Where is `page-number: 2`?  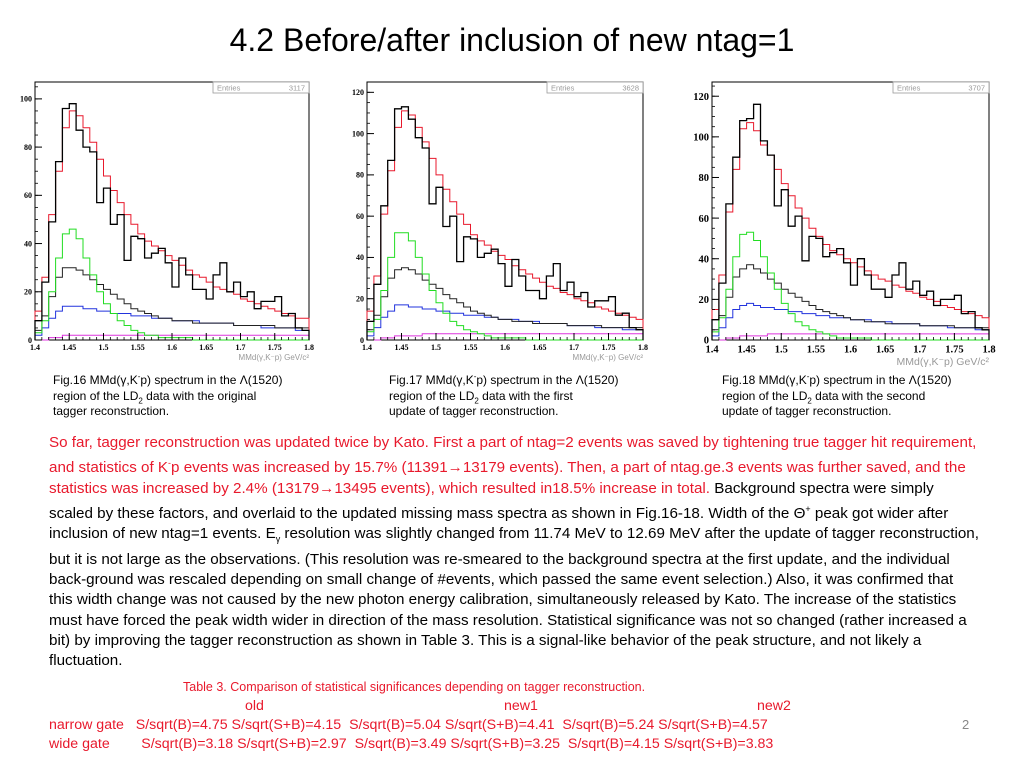 page-number: 2 is located at coordinates (966, 724).